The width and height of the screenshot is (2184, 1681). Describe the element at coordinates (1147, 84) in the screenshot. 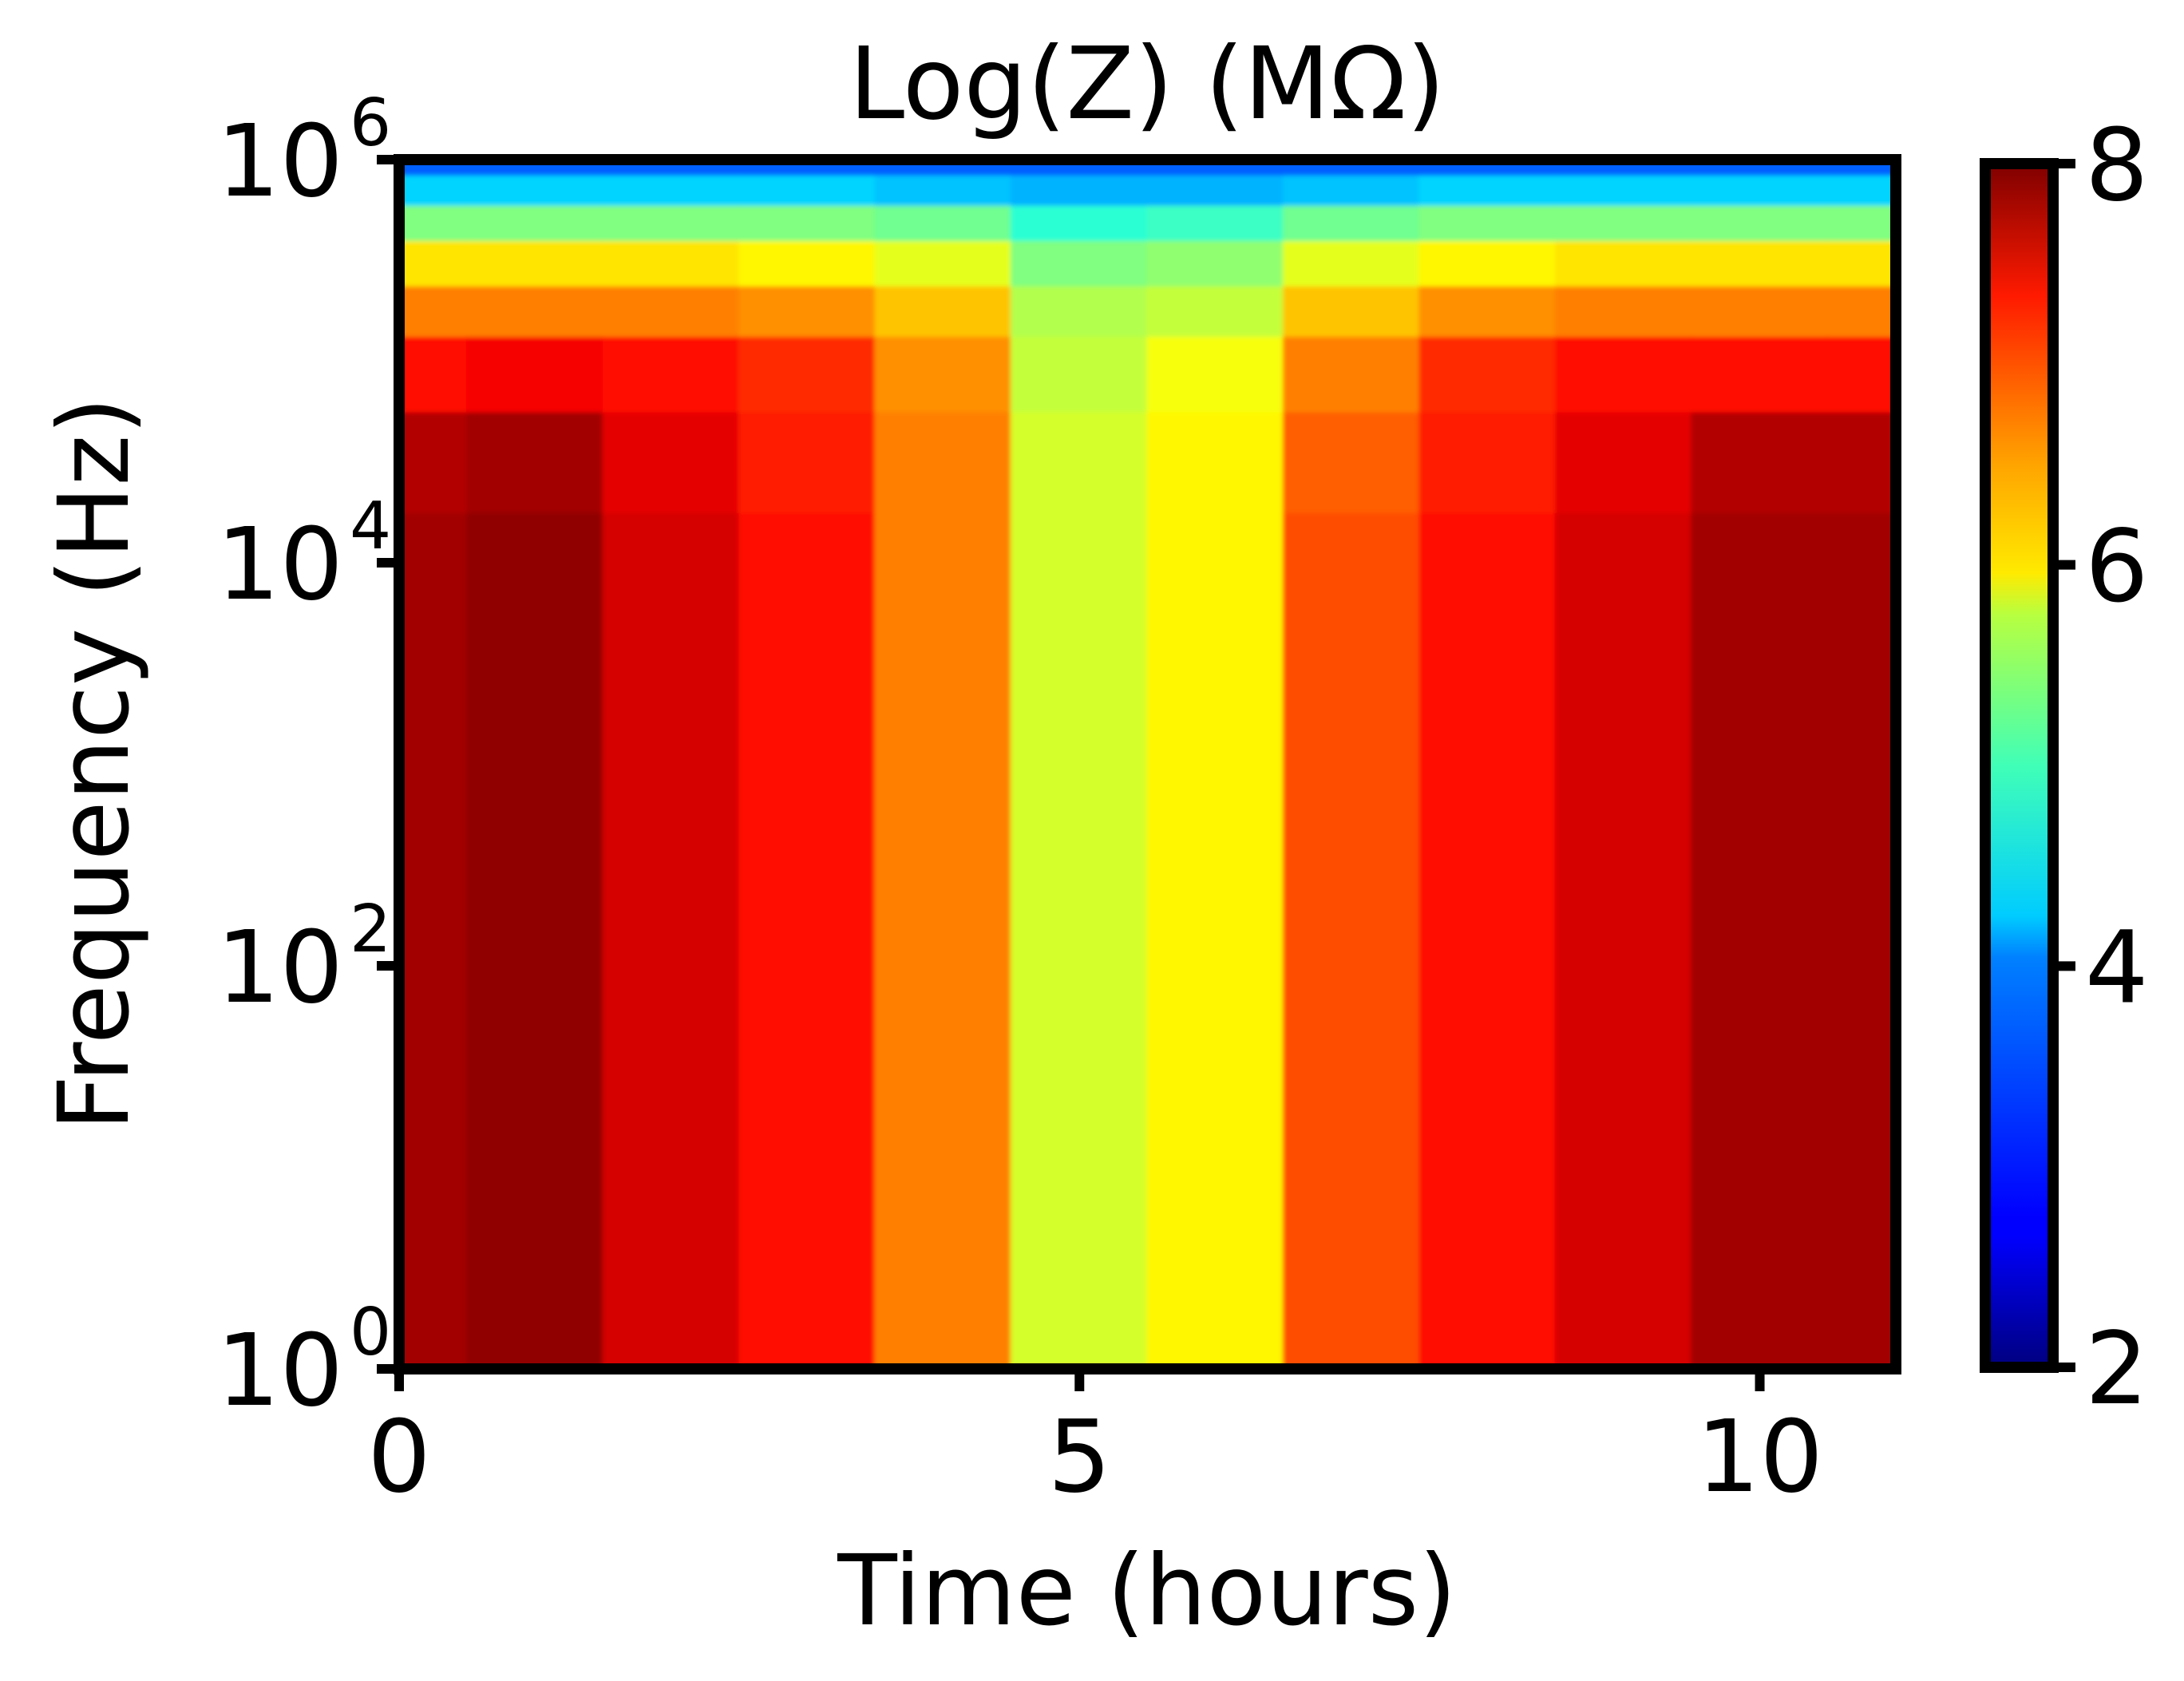

I see `chart-title: Log(Z) (MΩ)` at that location.